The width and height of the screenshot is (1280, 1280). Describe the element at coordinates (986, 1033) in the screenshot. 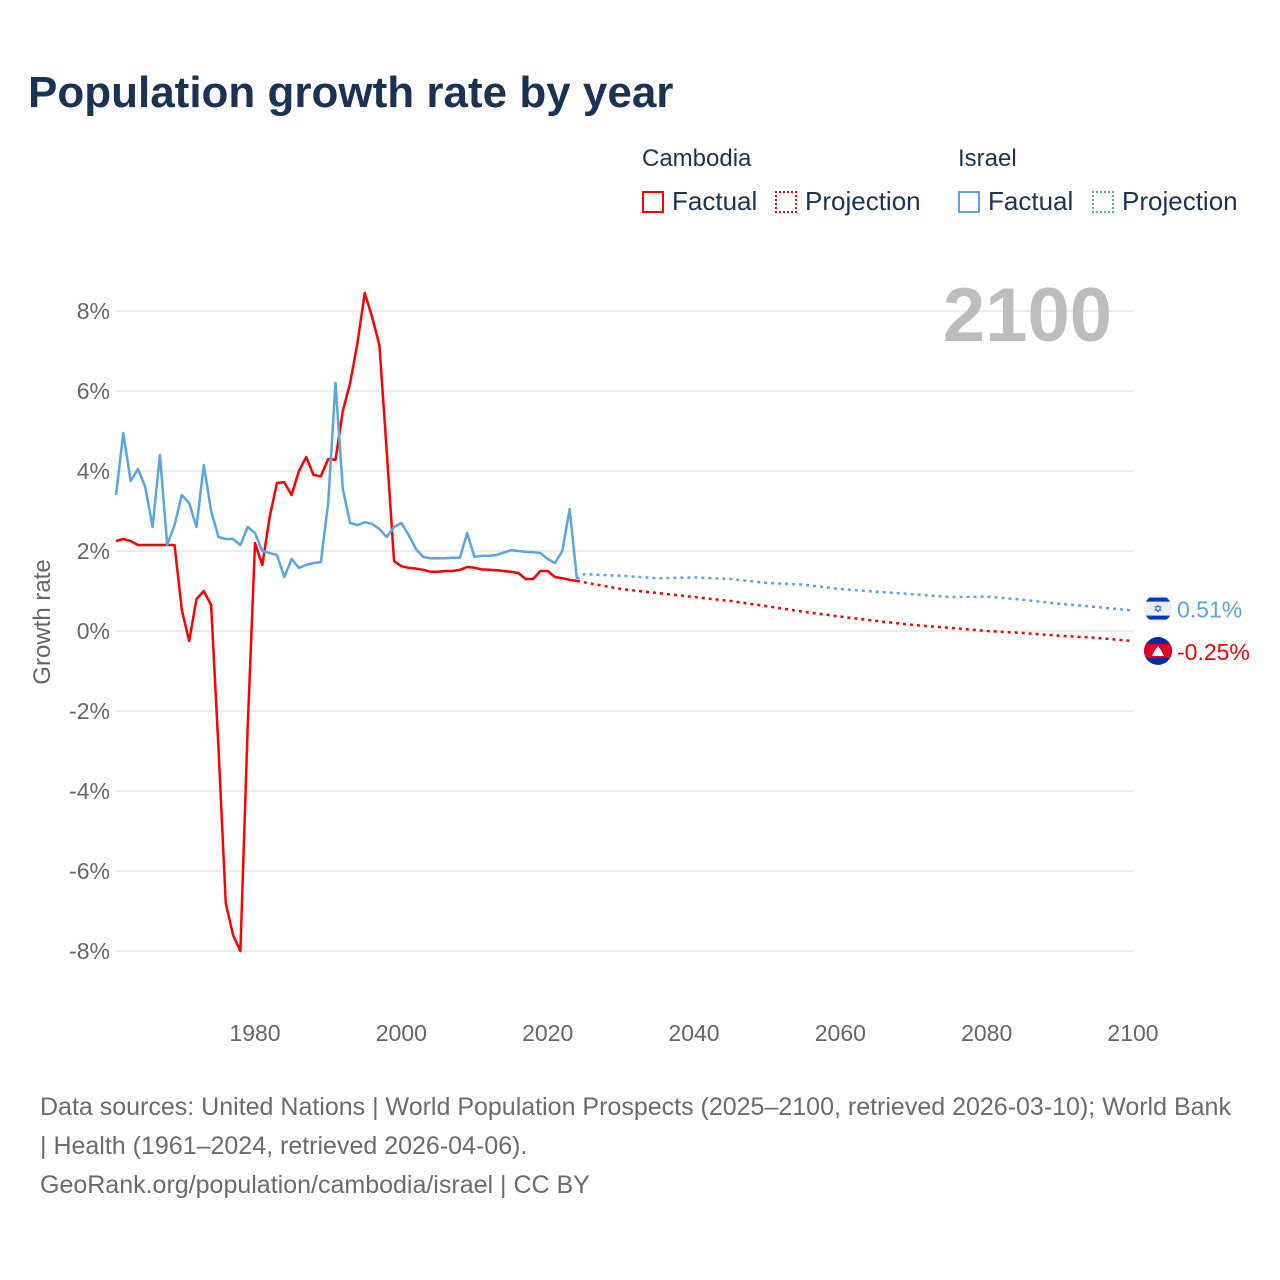

I see `x-tick-label: 2080` at that location.